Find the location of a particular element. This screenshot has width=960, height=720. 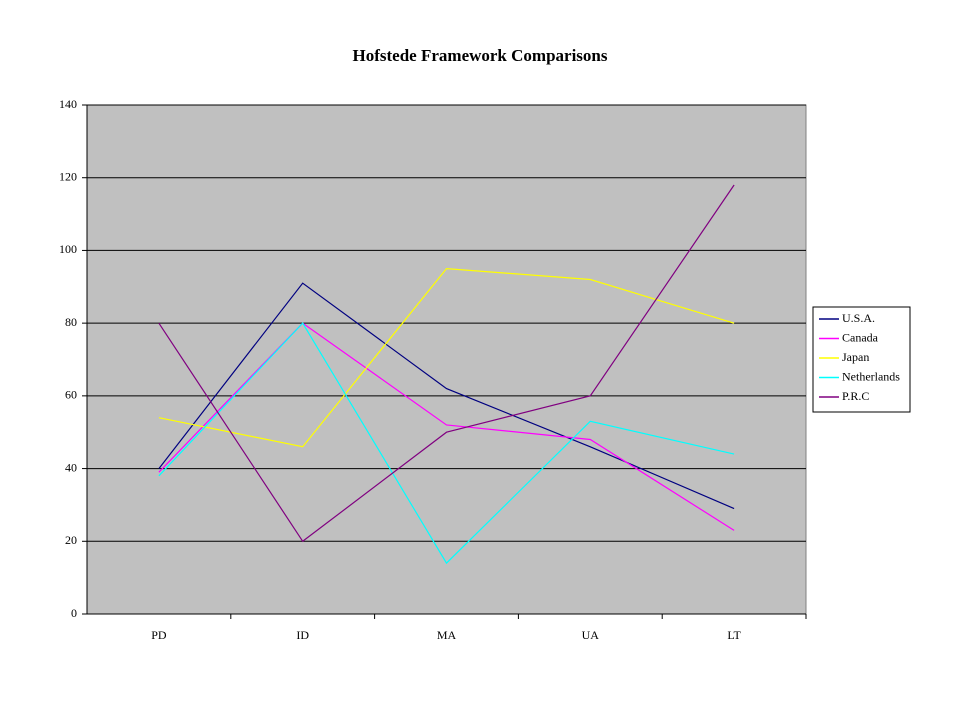

x-tick-label: MA is located at coordinates (447, 635).